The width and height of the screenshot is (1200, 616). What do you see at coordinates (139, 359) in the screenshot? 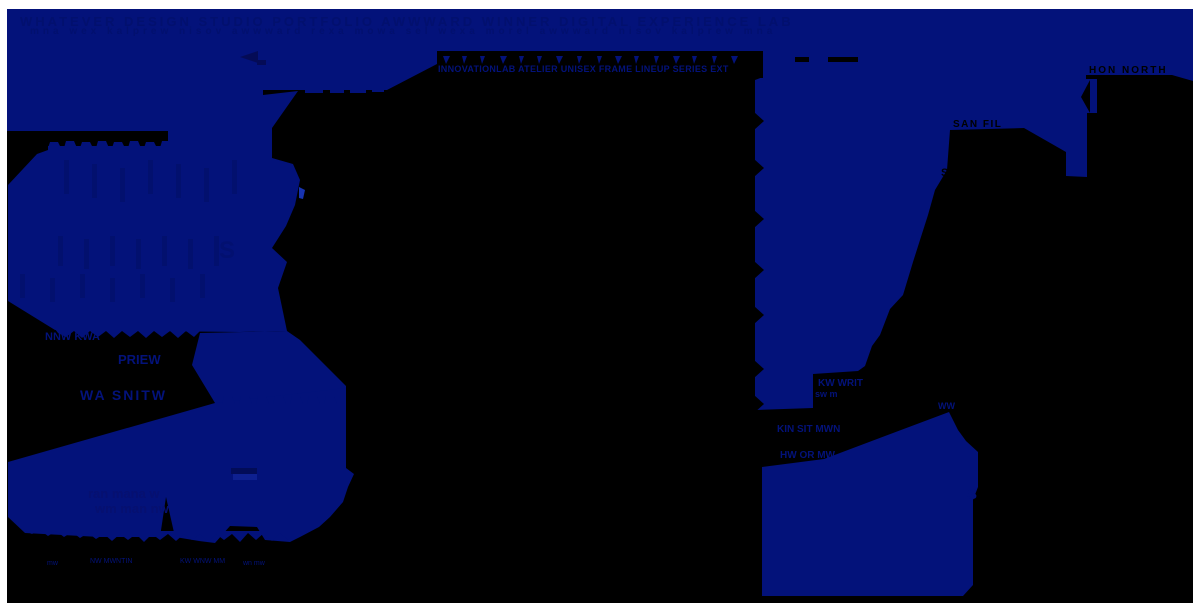
I see `svg-text: PRIEW` at bounding box center [139, 359].